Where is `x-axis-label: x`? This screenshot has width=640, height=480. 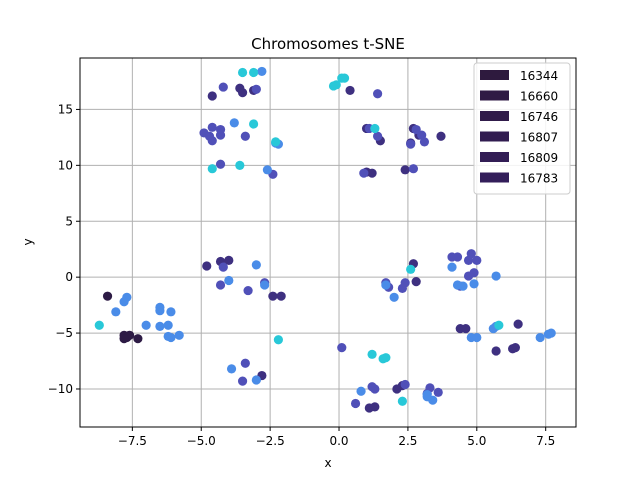 x-axis-label: x is located at coordinates (327, 463).